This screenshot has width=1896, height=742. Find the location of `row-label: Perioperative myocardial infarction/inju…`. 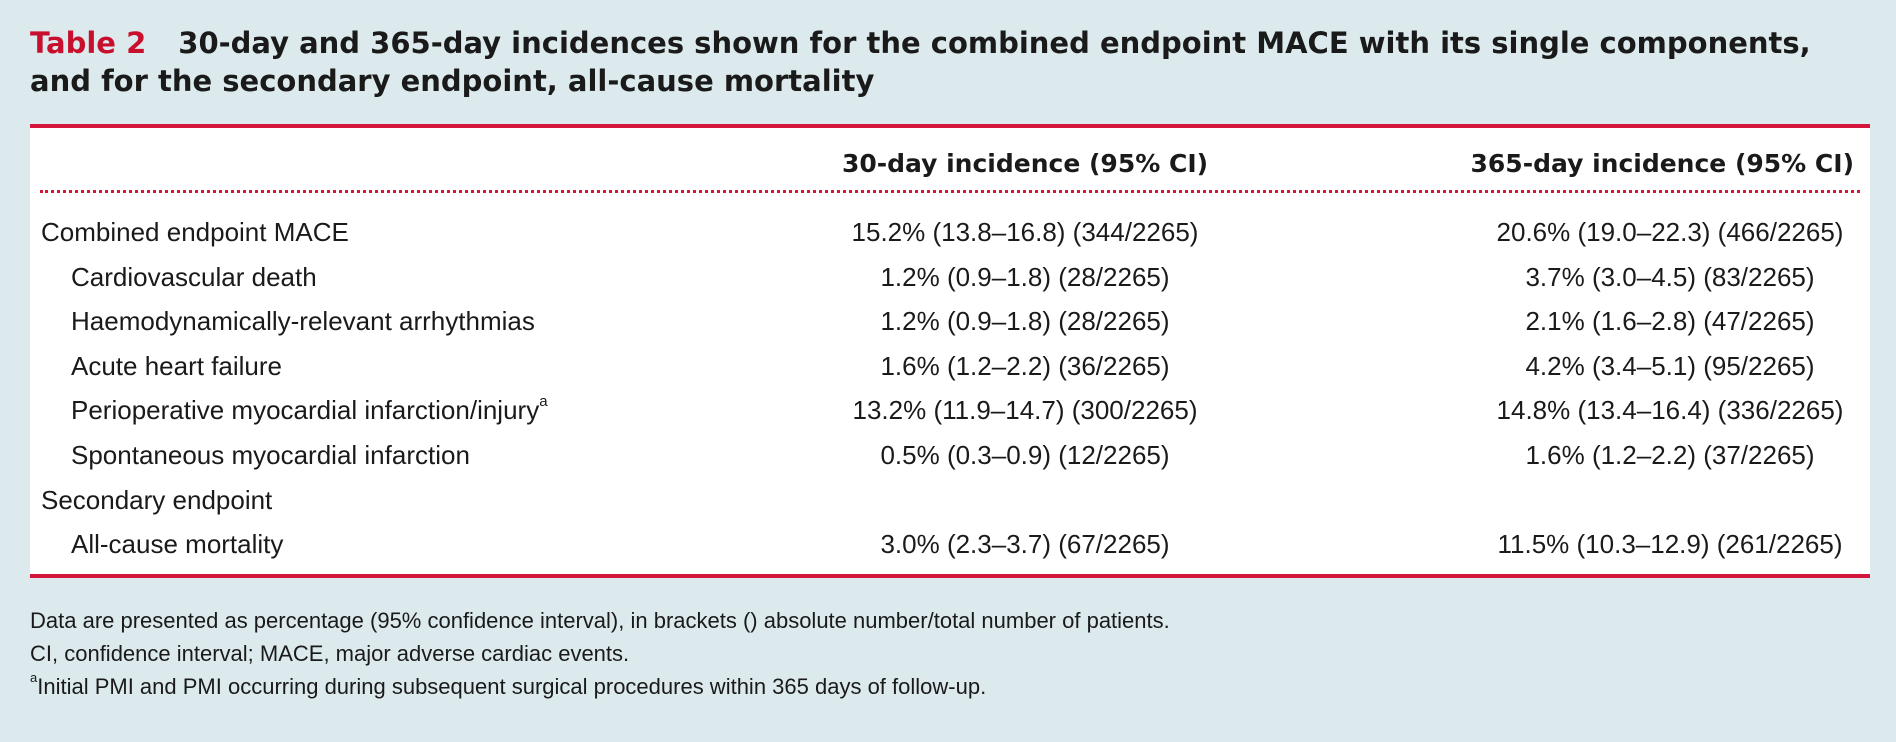

row-label: Perioperative myocardial infarction/inju… is located at coordinates (309, 410).